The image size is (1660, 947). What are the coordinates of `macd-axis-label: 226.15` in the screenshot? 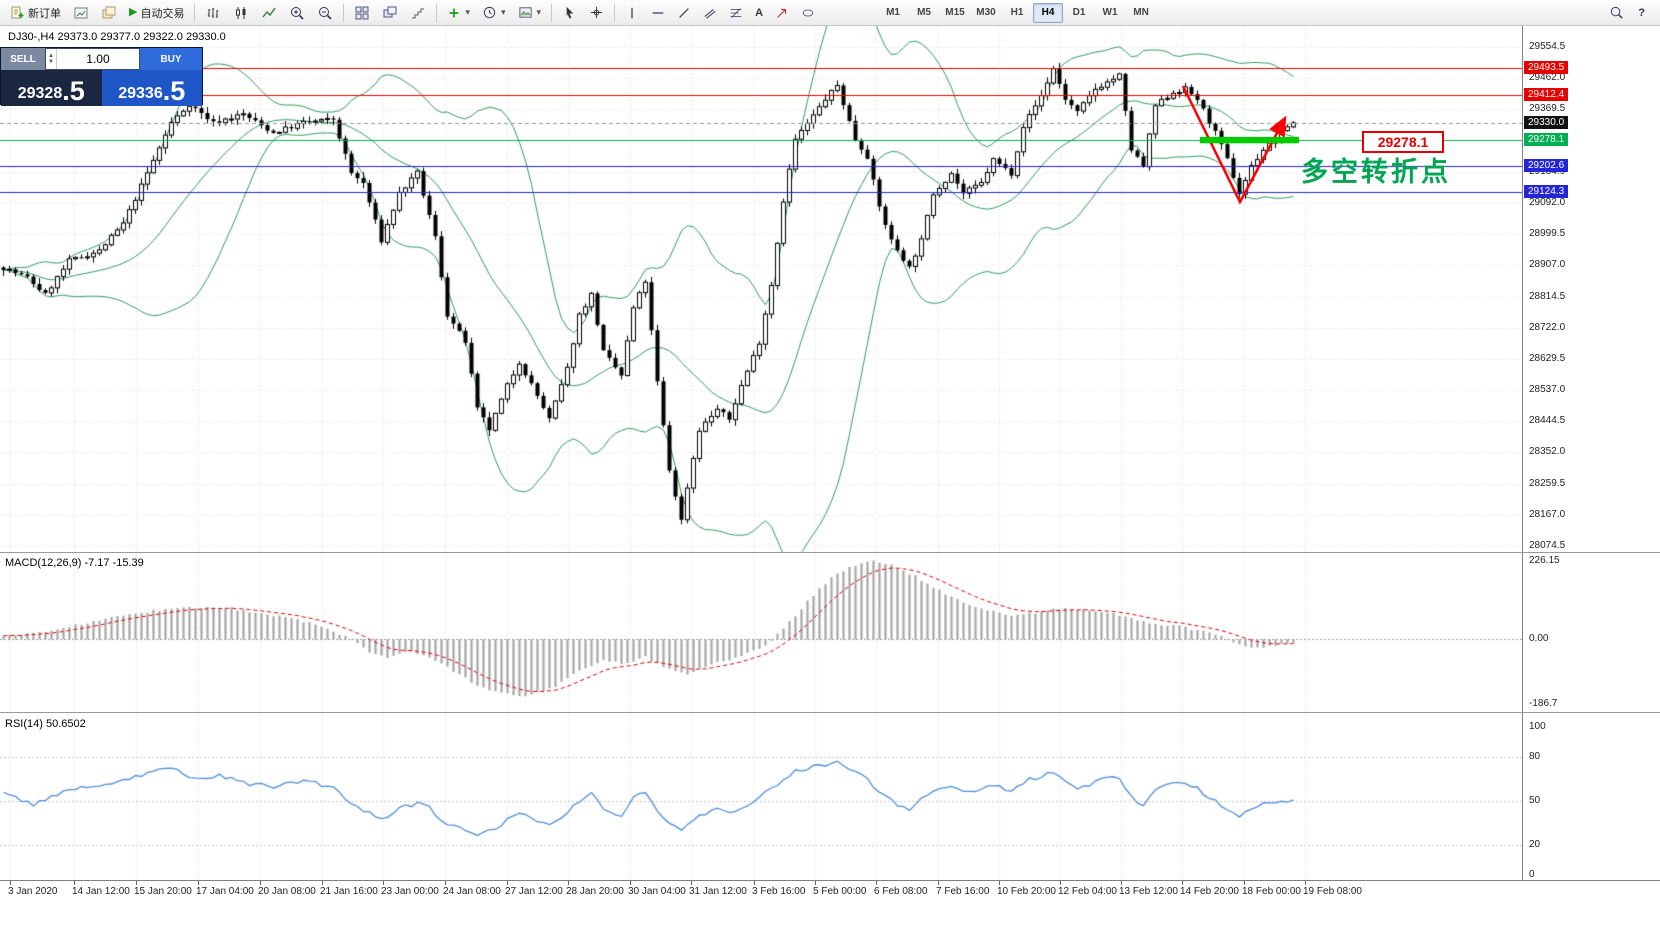 It's located at (1544, 560).